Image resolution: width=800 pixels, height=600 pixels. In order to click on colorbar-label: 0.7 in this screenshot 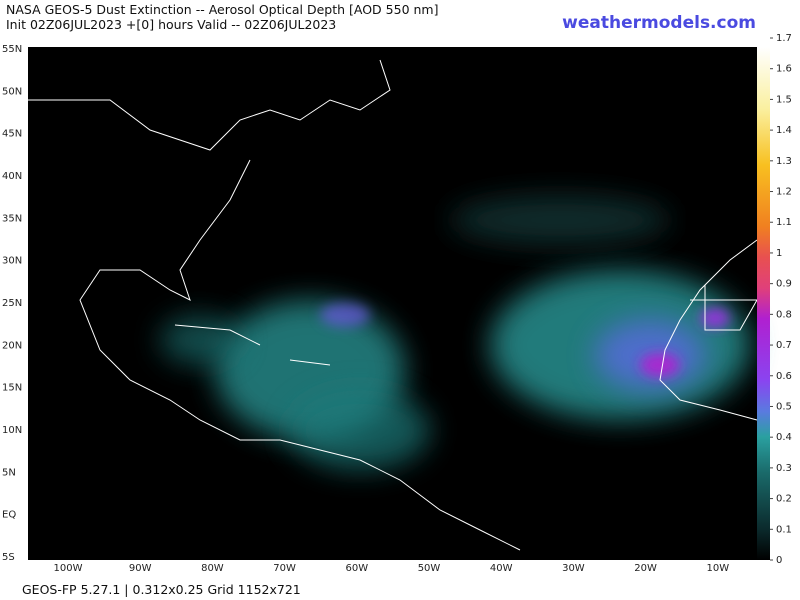, I will do `click(784, 345)`.